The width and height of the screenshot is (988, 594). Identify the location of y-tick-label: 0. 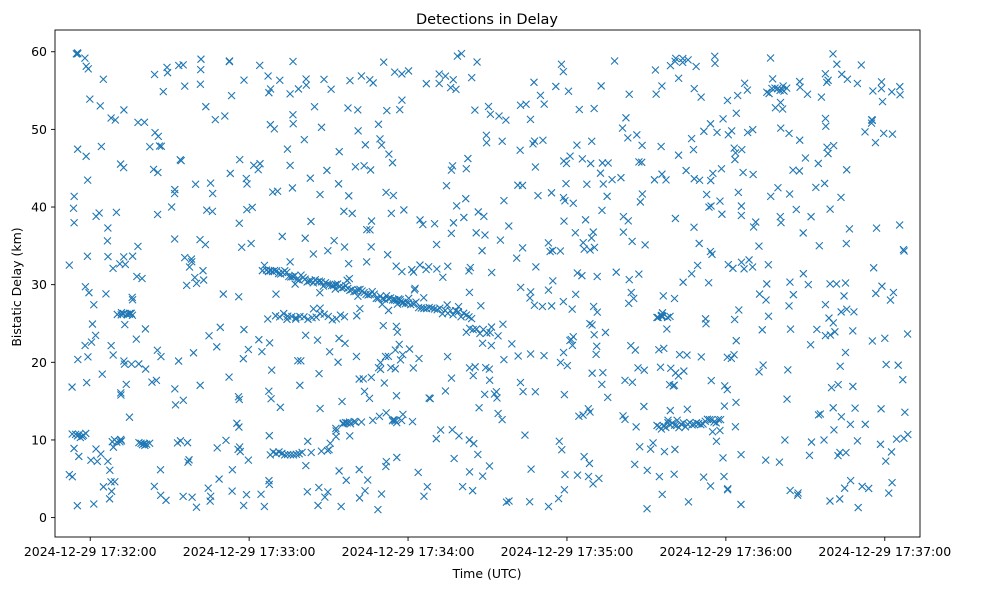
(43, 517).